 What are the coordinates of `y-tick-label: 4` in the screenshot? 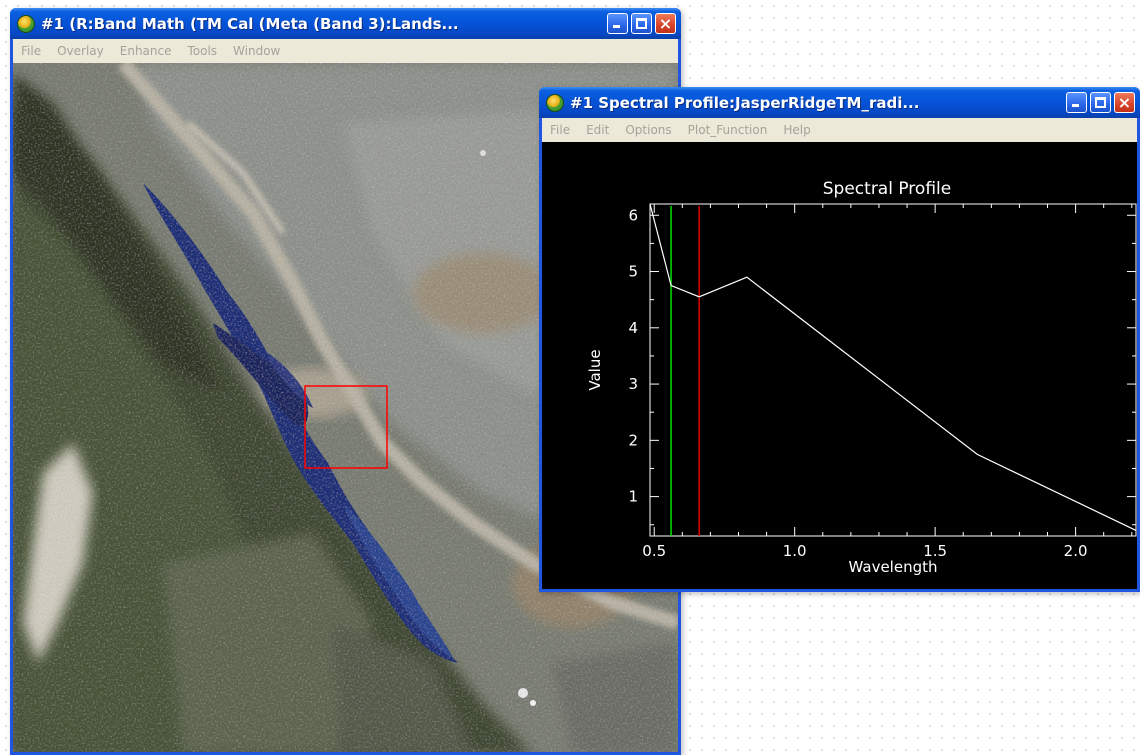 It's located at (633, 328).